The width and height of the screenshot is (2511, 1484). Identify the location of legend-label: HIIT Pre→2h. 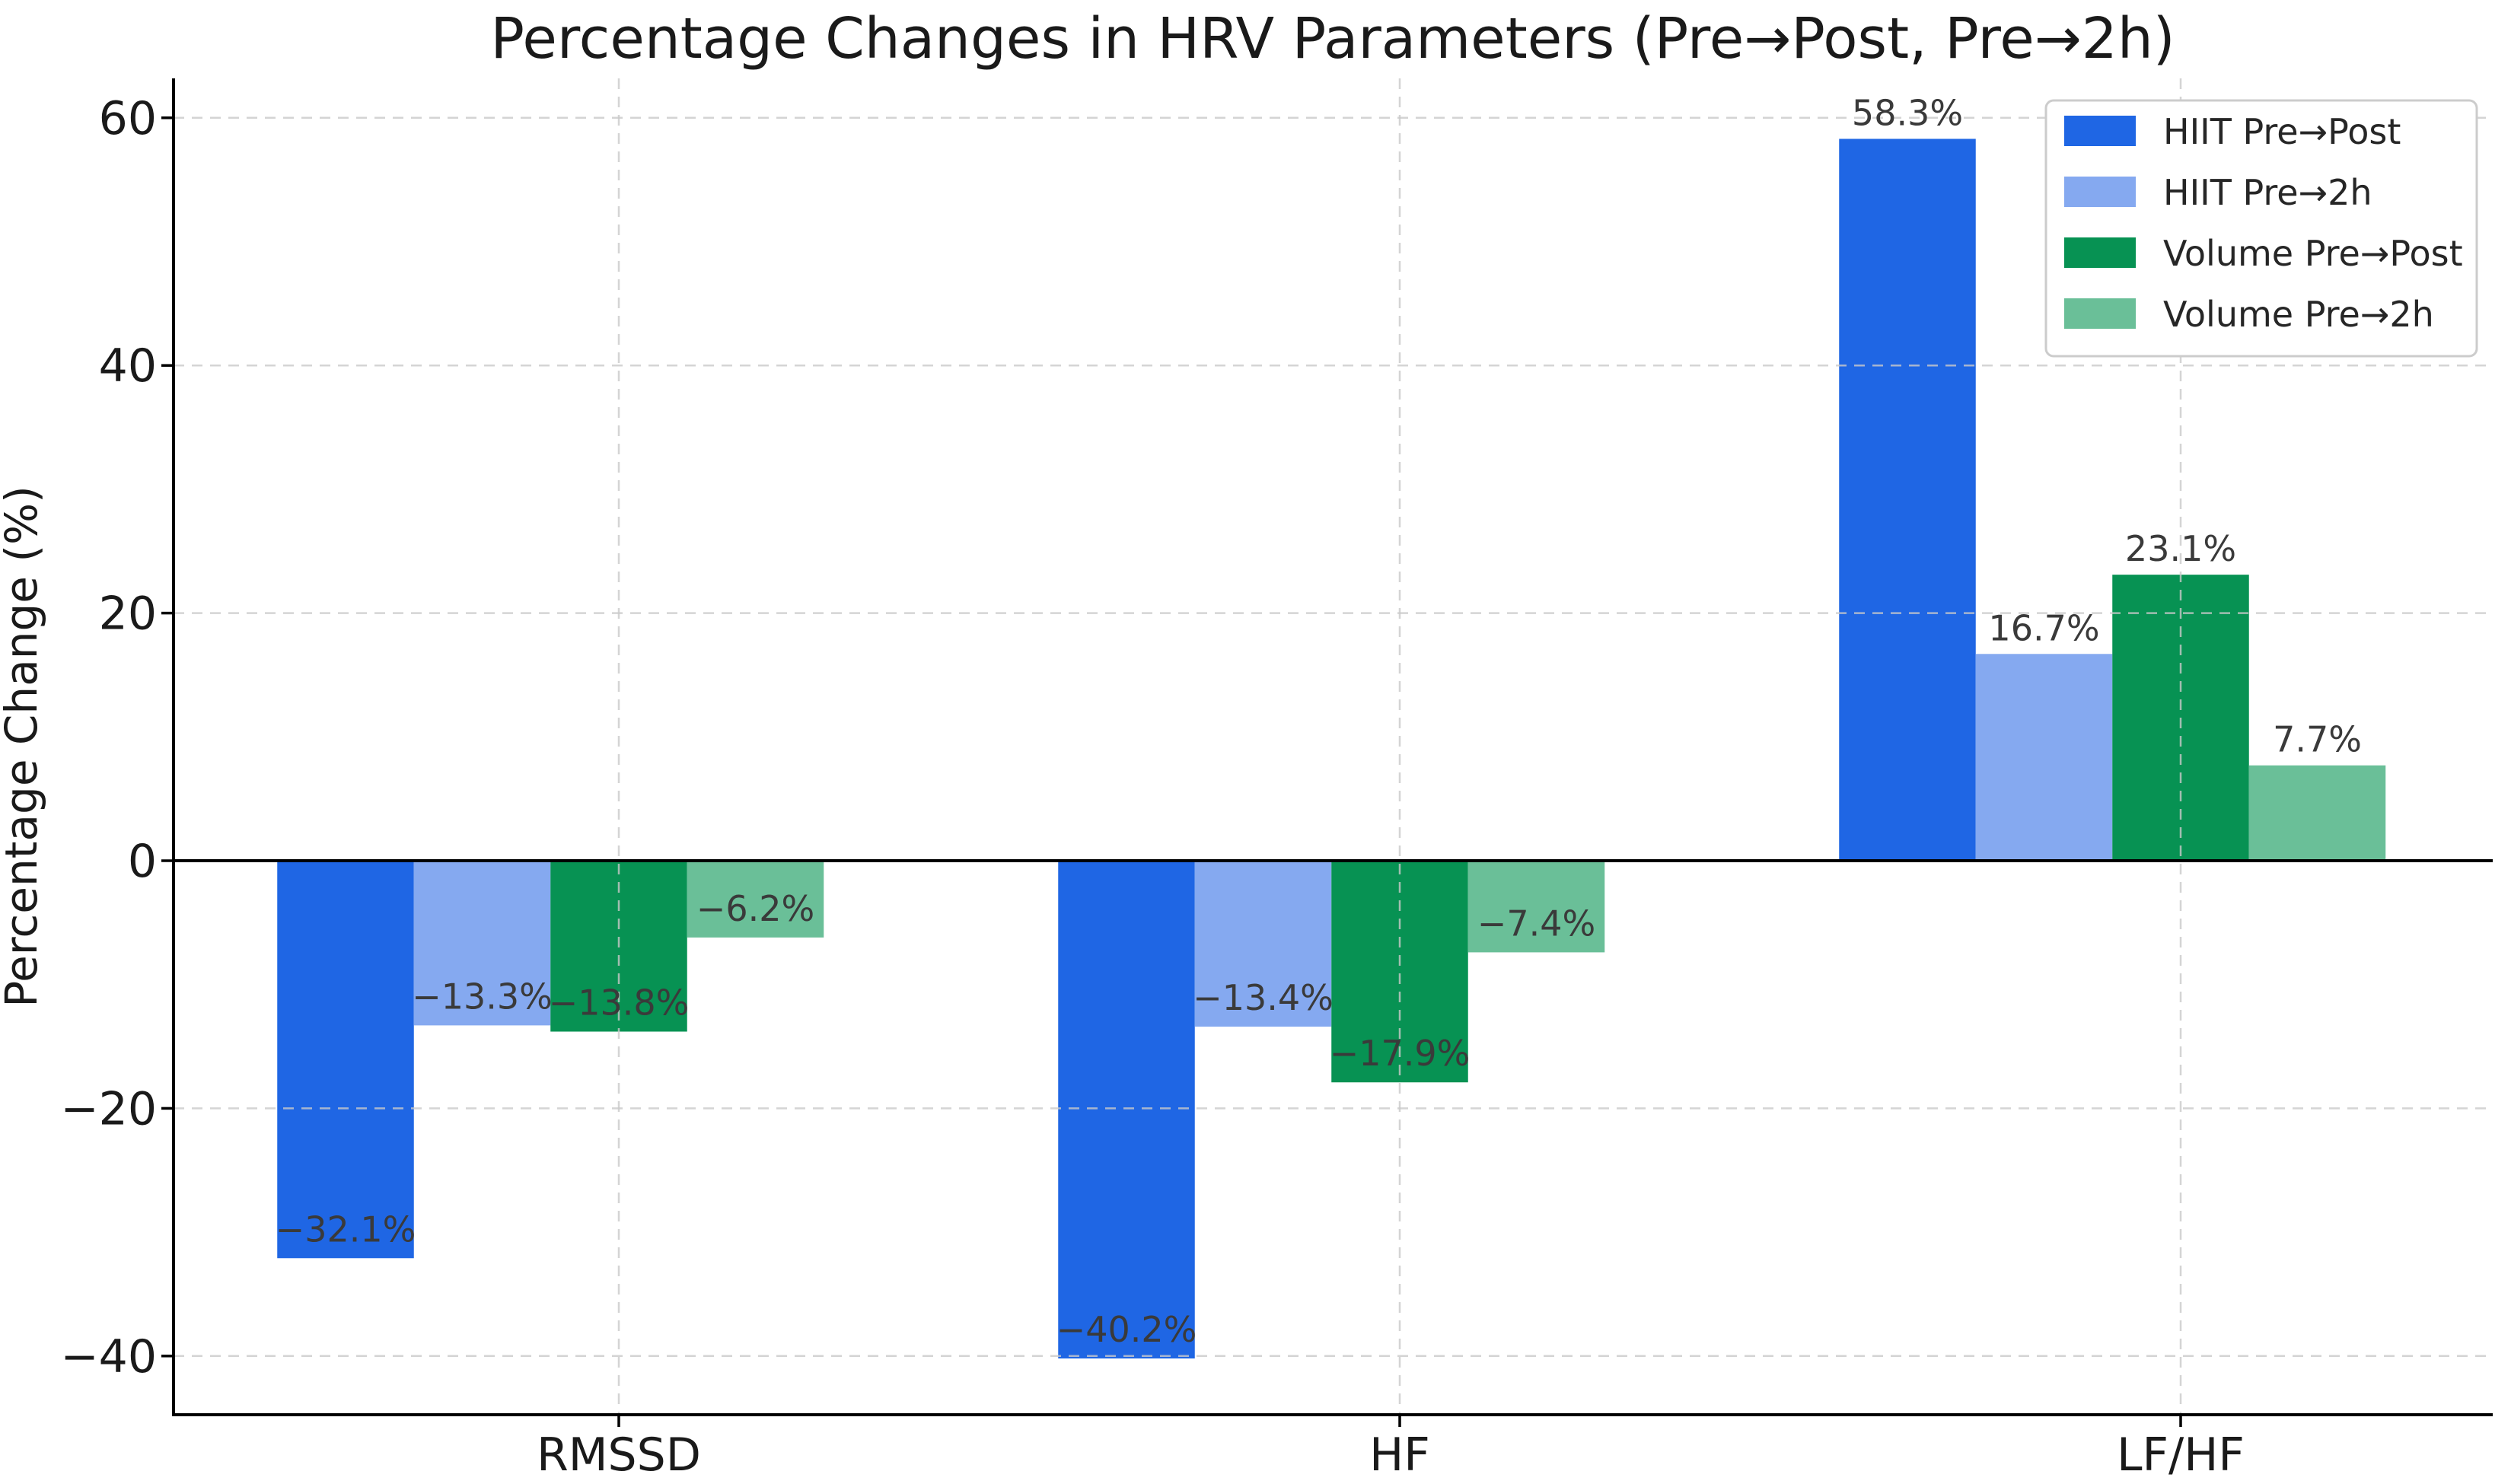
(2267, 192).